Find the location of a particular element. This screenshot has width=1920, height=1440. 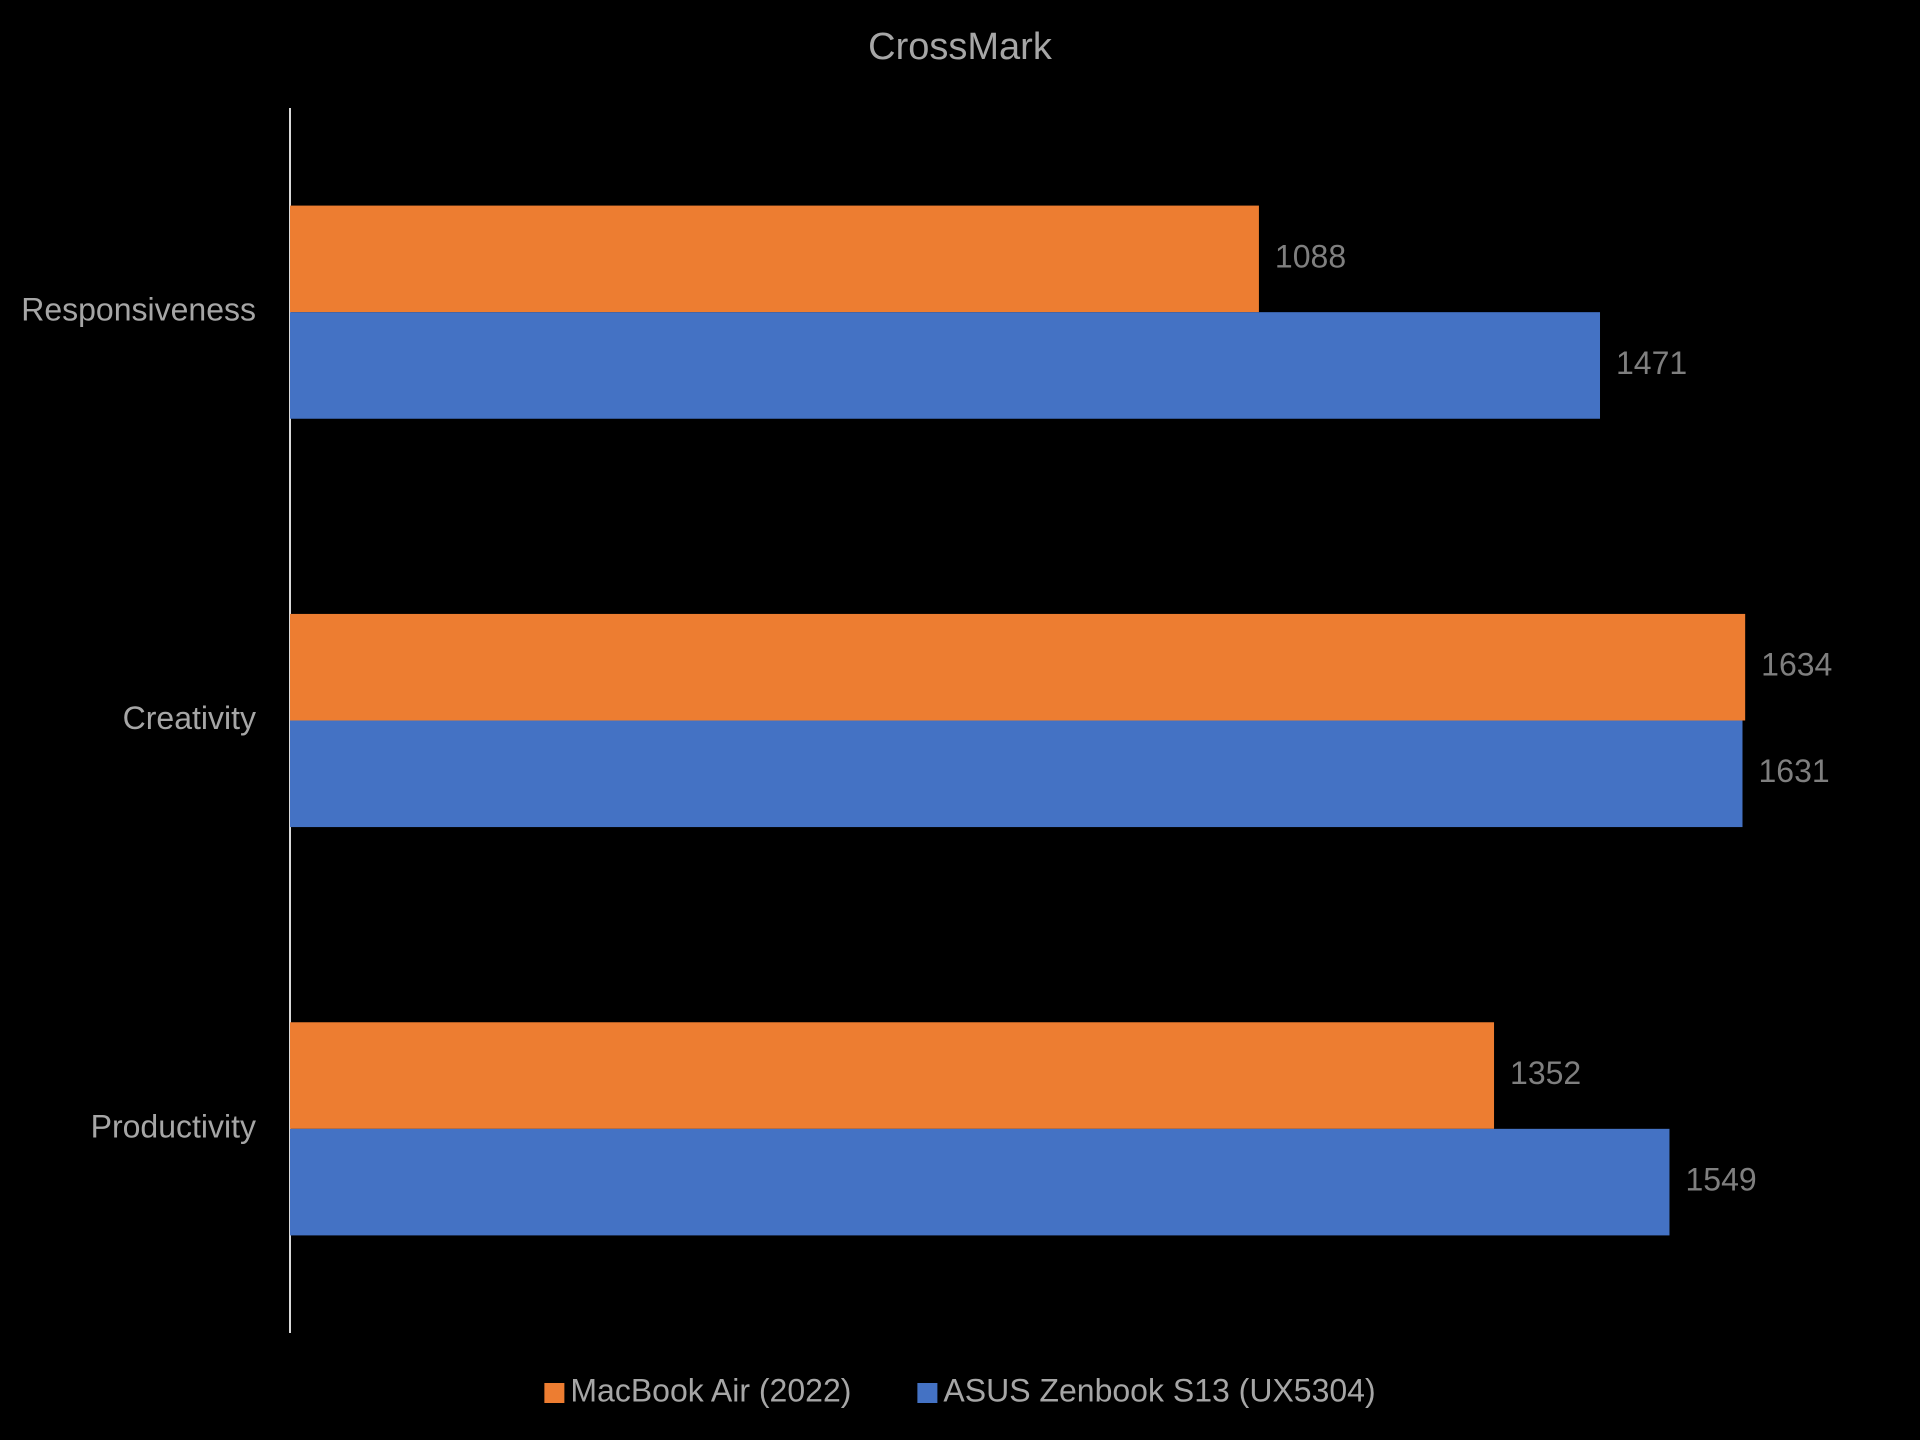

value-label: 1549 is located at coordinates (1720, 1180).